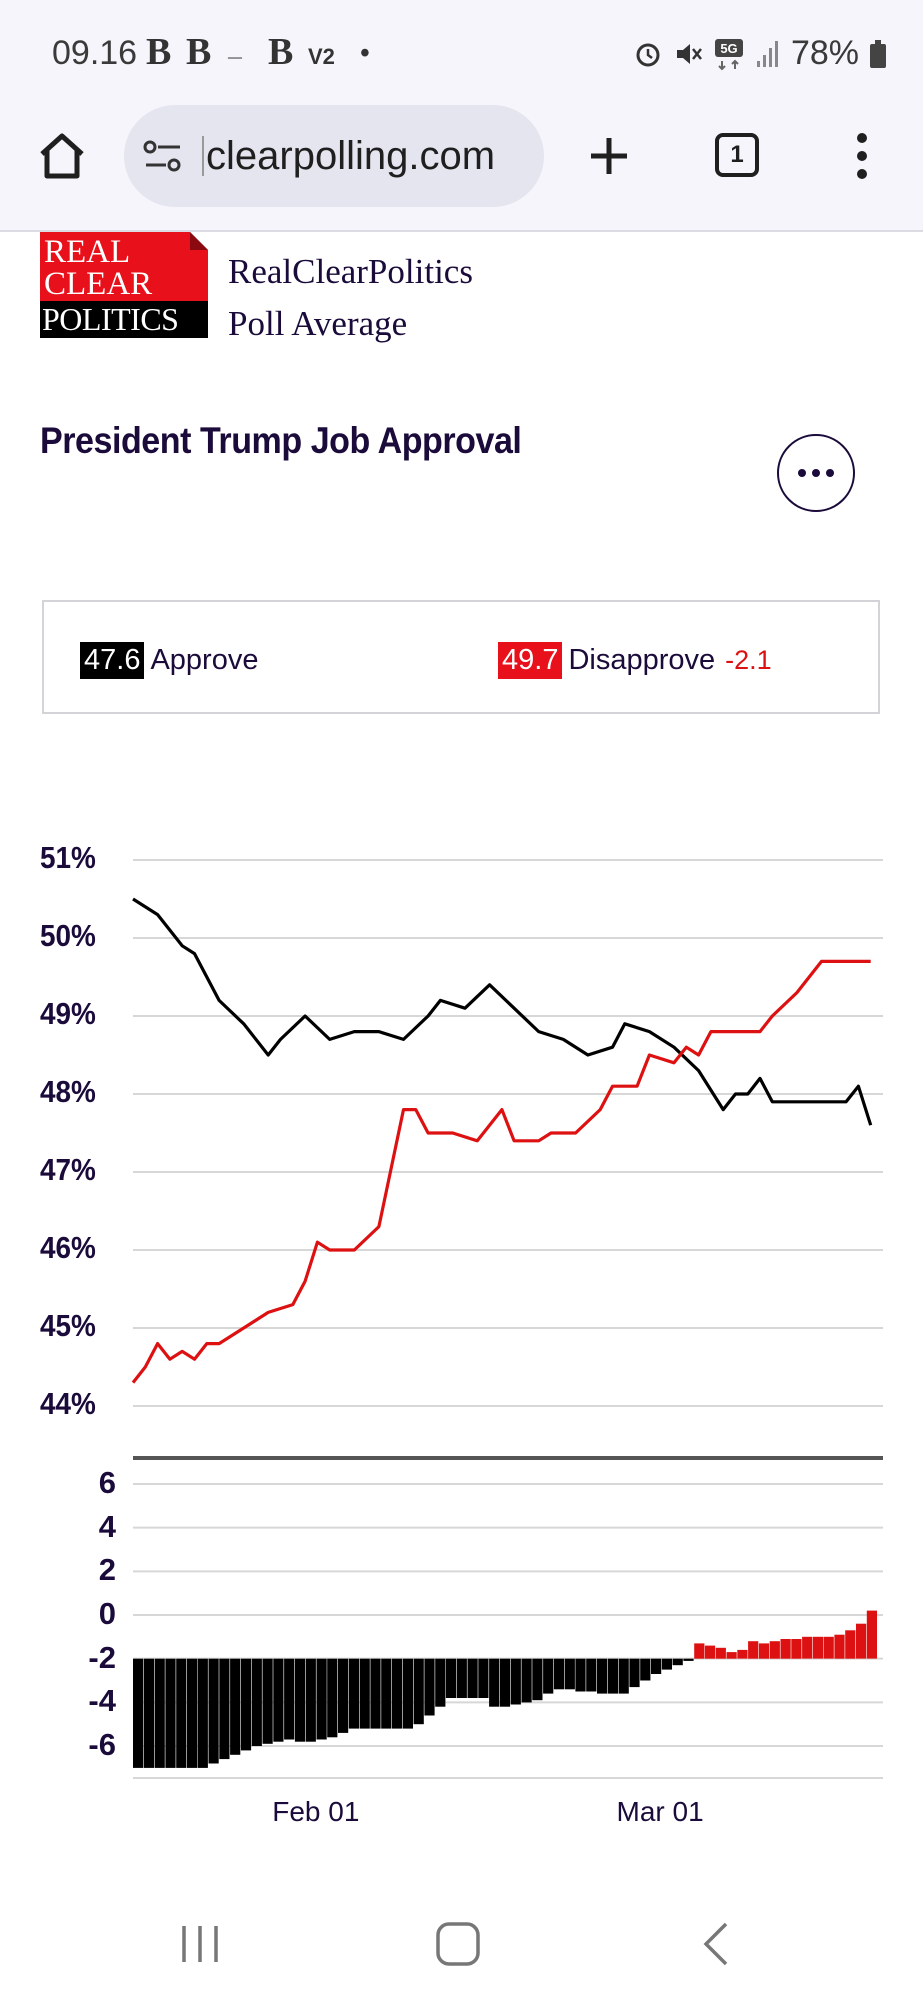 This screenshot has height=2000, width=923. What do you see at coordinates (87, 252) in the screenshot?
I see `logo-line: REAL` at bounding box center [87, 252].